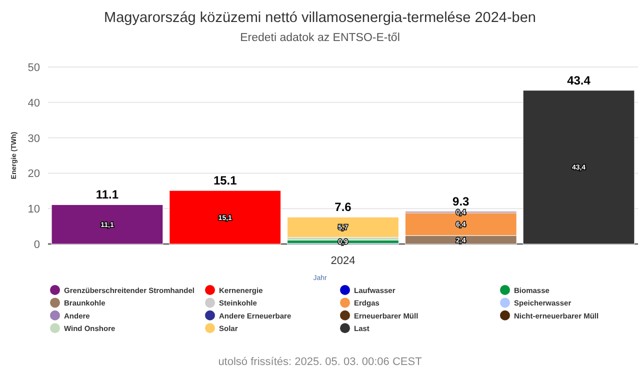 This screenshot has width=640, height=377. What do you see at coordinates (34, 138) in the screenshot?
I see `y-tick-label: 30` at bounding box center [34, 138].